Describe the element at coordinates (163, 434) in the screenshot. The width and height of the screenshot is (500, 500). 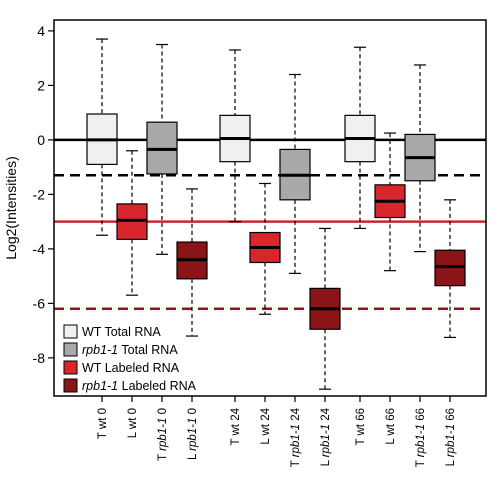
I see `x-tick-label: T rpb1-1 0` at that location.